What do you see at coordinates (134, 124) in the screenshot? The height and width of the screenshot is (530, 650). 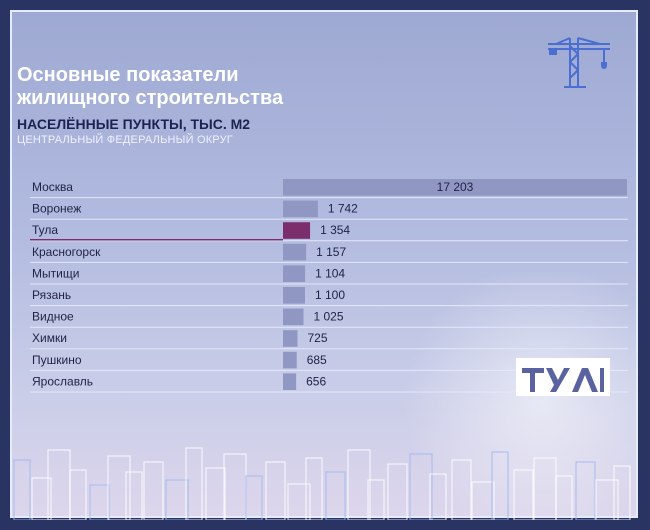 I see `chart-subtitle: НАСЕЛЁННЫЕ ПУНКТЫ, ТЫС. М2` at bounding box center [134, 124].